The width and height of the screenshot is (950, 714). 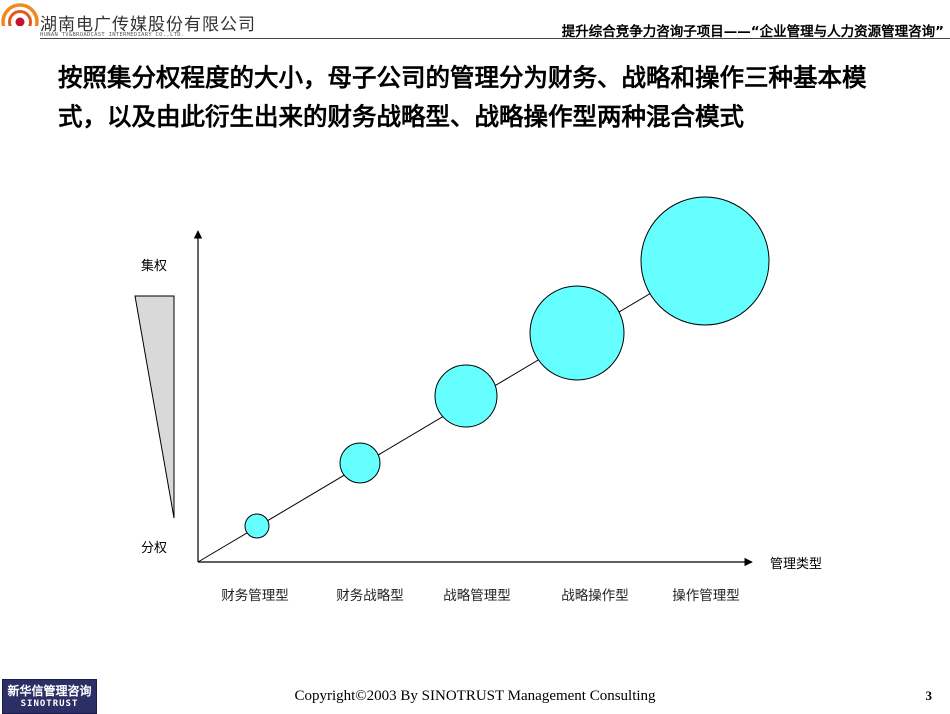 What do you see at coordinates (112, 35) in the screenshot?
I see `company-name-en: HUNAN TV&BROADCAST INTERMEDIARY CO.,LTD.` at bounding box center [112, 35].